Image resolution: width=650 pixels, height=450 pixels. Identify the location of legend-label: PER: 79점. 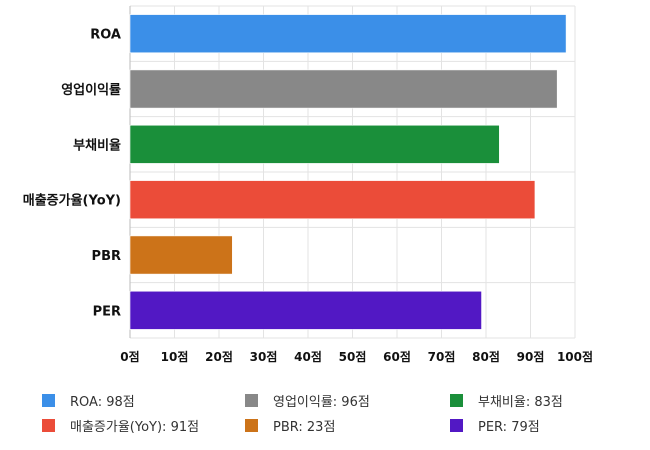
(509, 427).